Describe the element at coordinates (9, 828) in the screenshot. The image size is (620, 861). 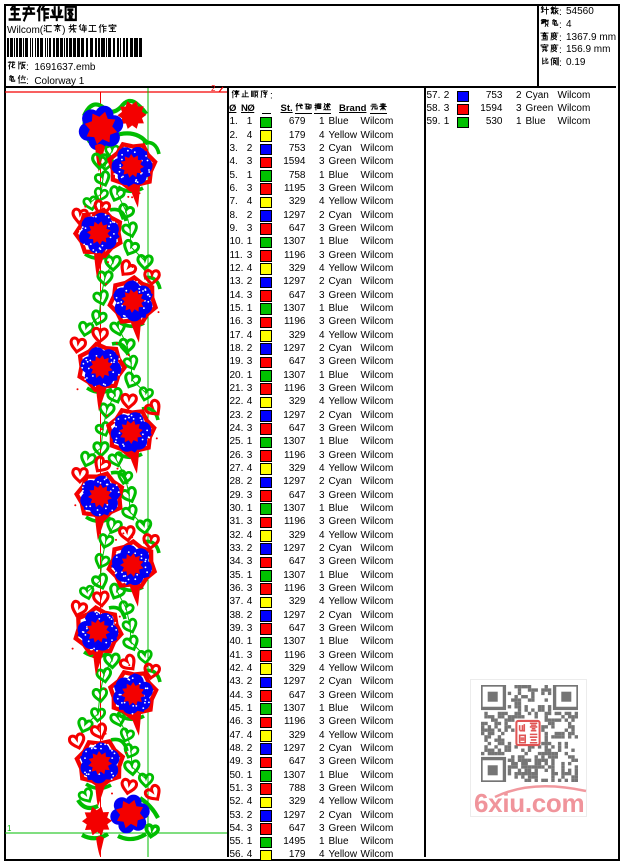
I see `svg-text: 1` at that location.